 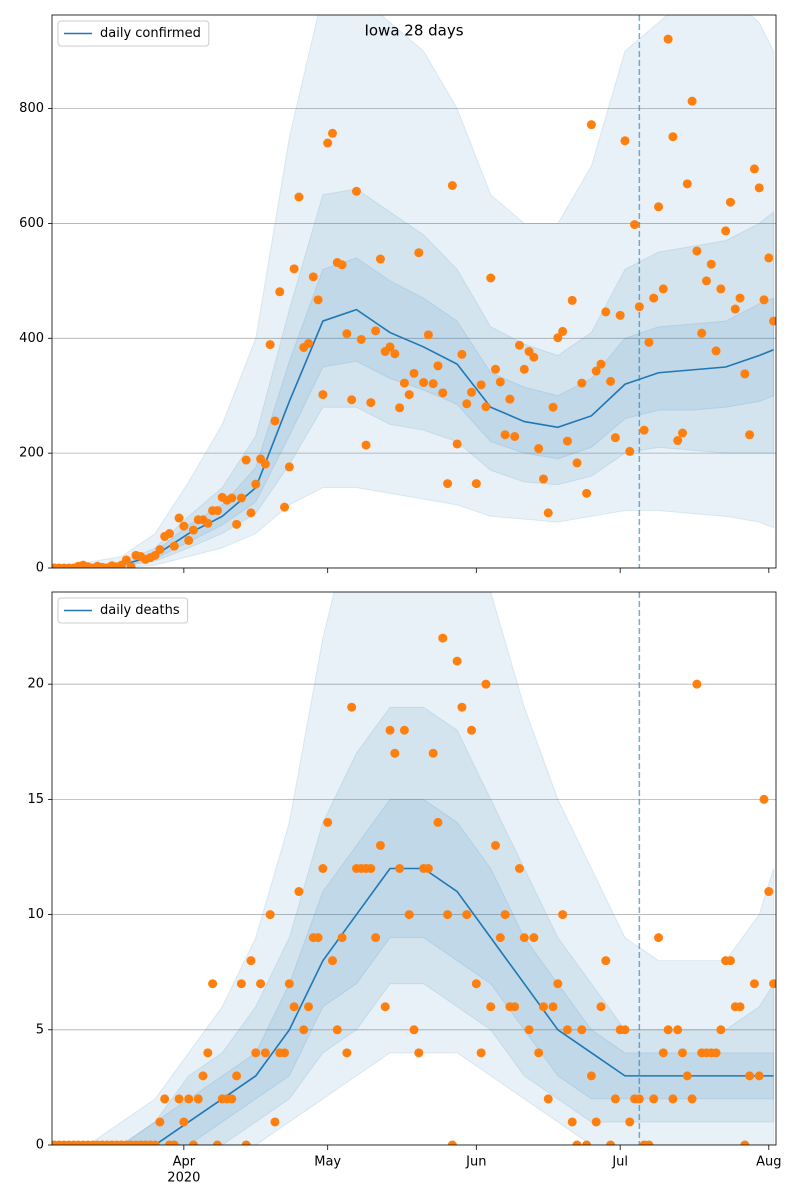 What do you see at coordinates (31, 223) in the screenshot?
I see `y-tick-label: 600` at bounding box center [31, 223].